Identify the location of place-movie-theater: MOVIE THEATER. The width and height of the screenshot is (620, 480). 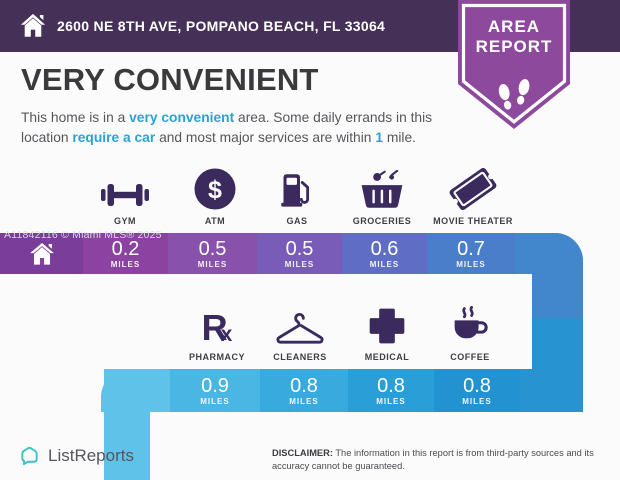
(473, 195).